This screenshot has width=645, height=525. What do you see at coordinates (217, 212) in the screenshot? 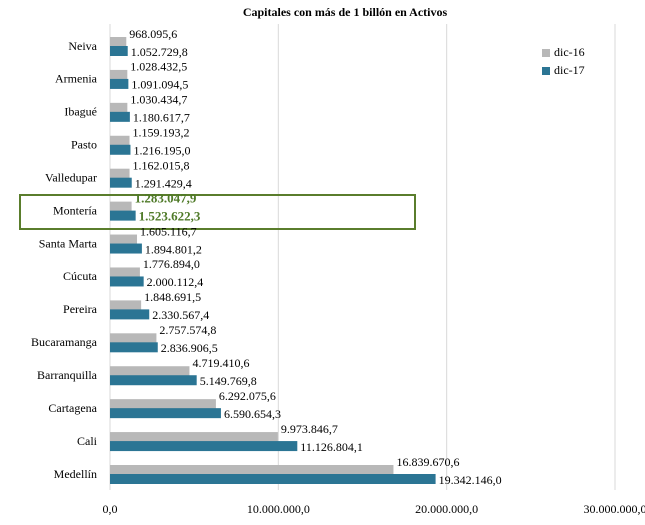
I see `highlight-box` at bounding box center [217, 212].